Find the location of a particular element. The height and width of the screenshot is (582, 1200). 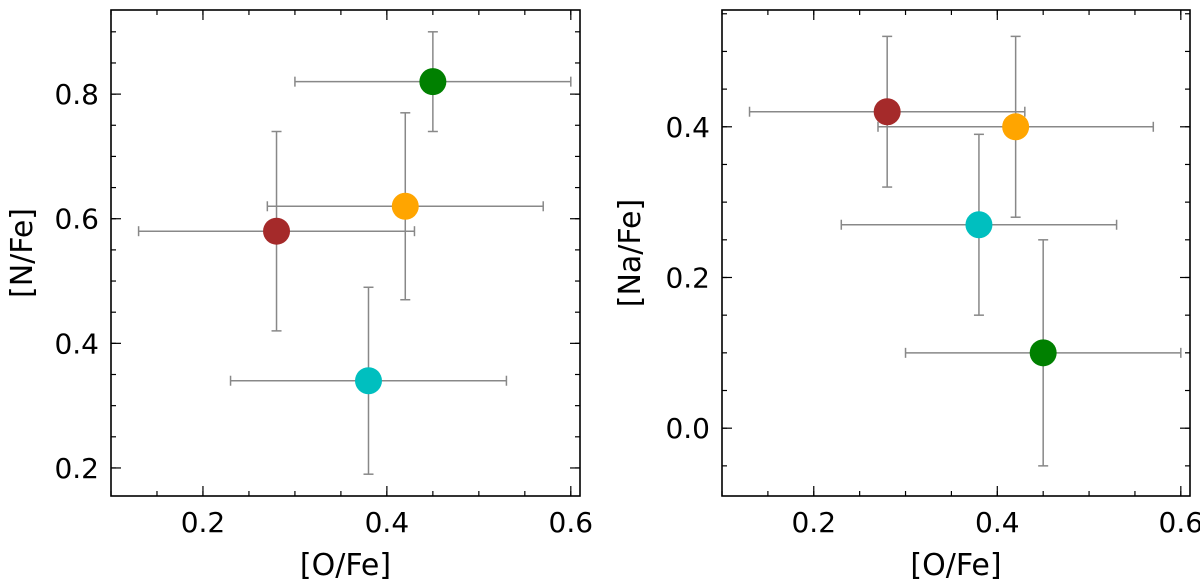

y-tick-label: 0.6 is located at coordinates (76, 219).